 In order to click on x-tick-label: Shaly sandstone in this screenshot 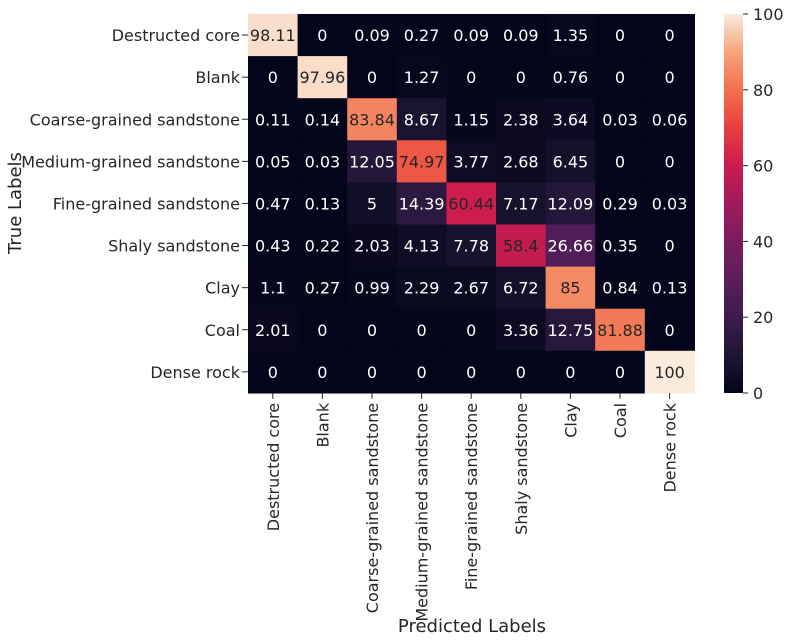, I will do `click(521, 469)`.